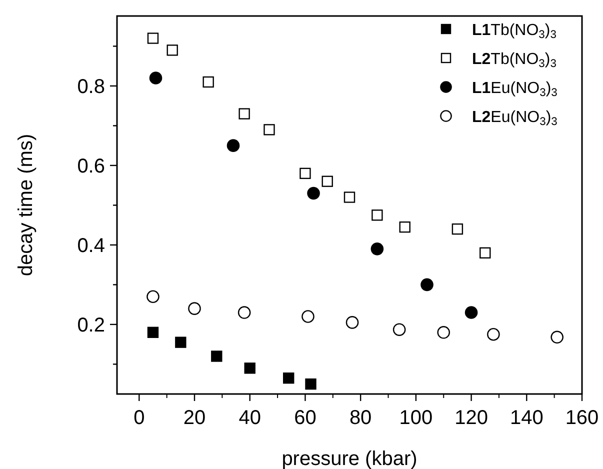  I want to click on y-tick-label: 0.2, so click(91, 325).